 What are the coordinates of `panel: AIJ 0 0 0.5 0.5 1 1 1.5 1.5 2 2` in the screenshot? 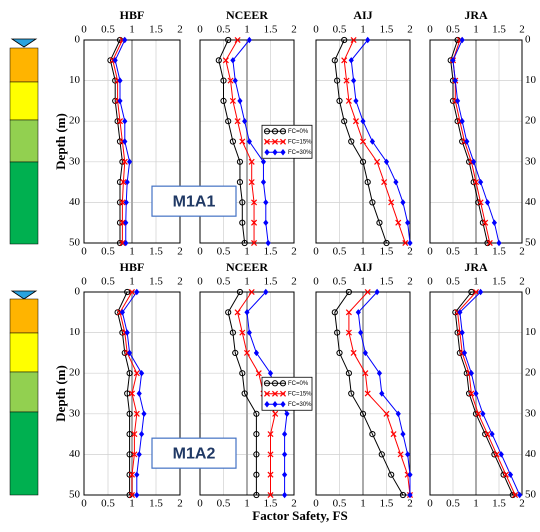 It's located at (363, 133).